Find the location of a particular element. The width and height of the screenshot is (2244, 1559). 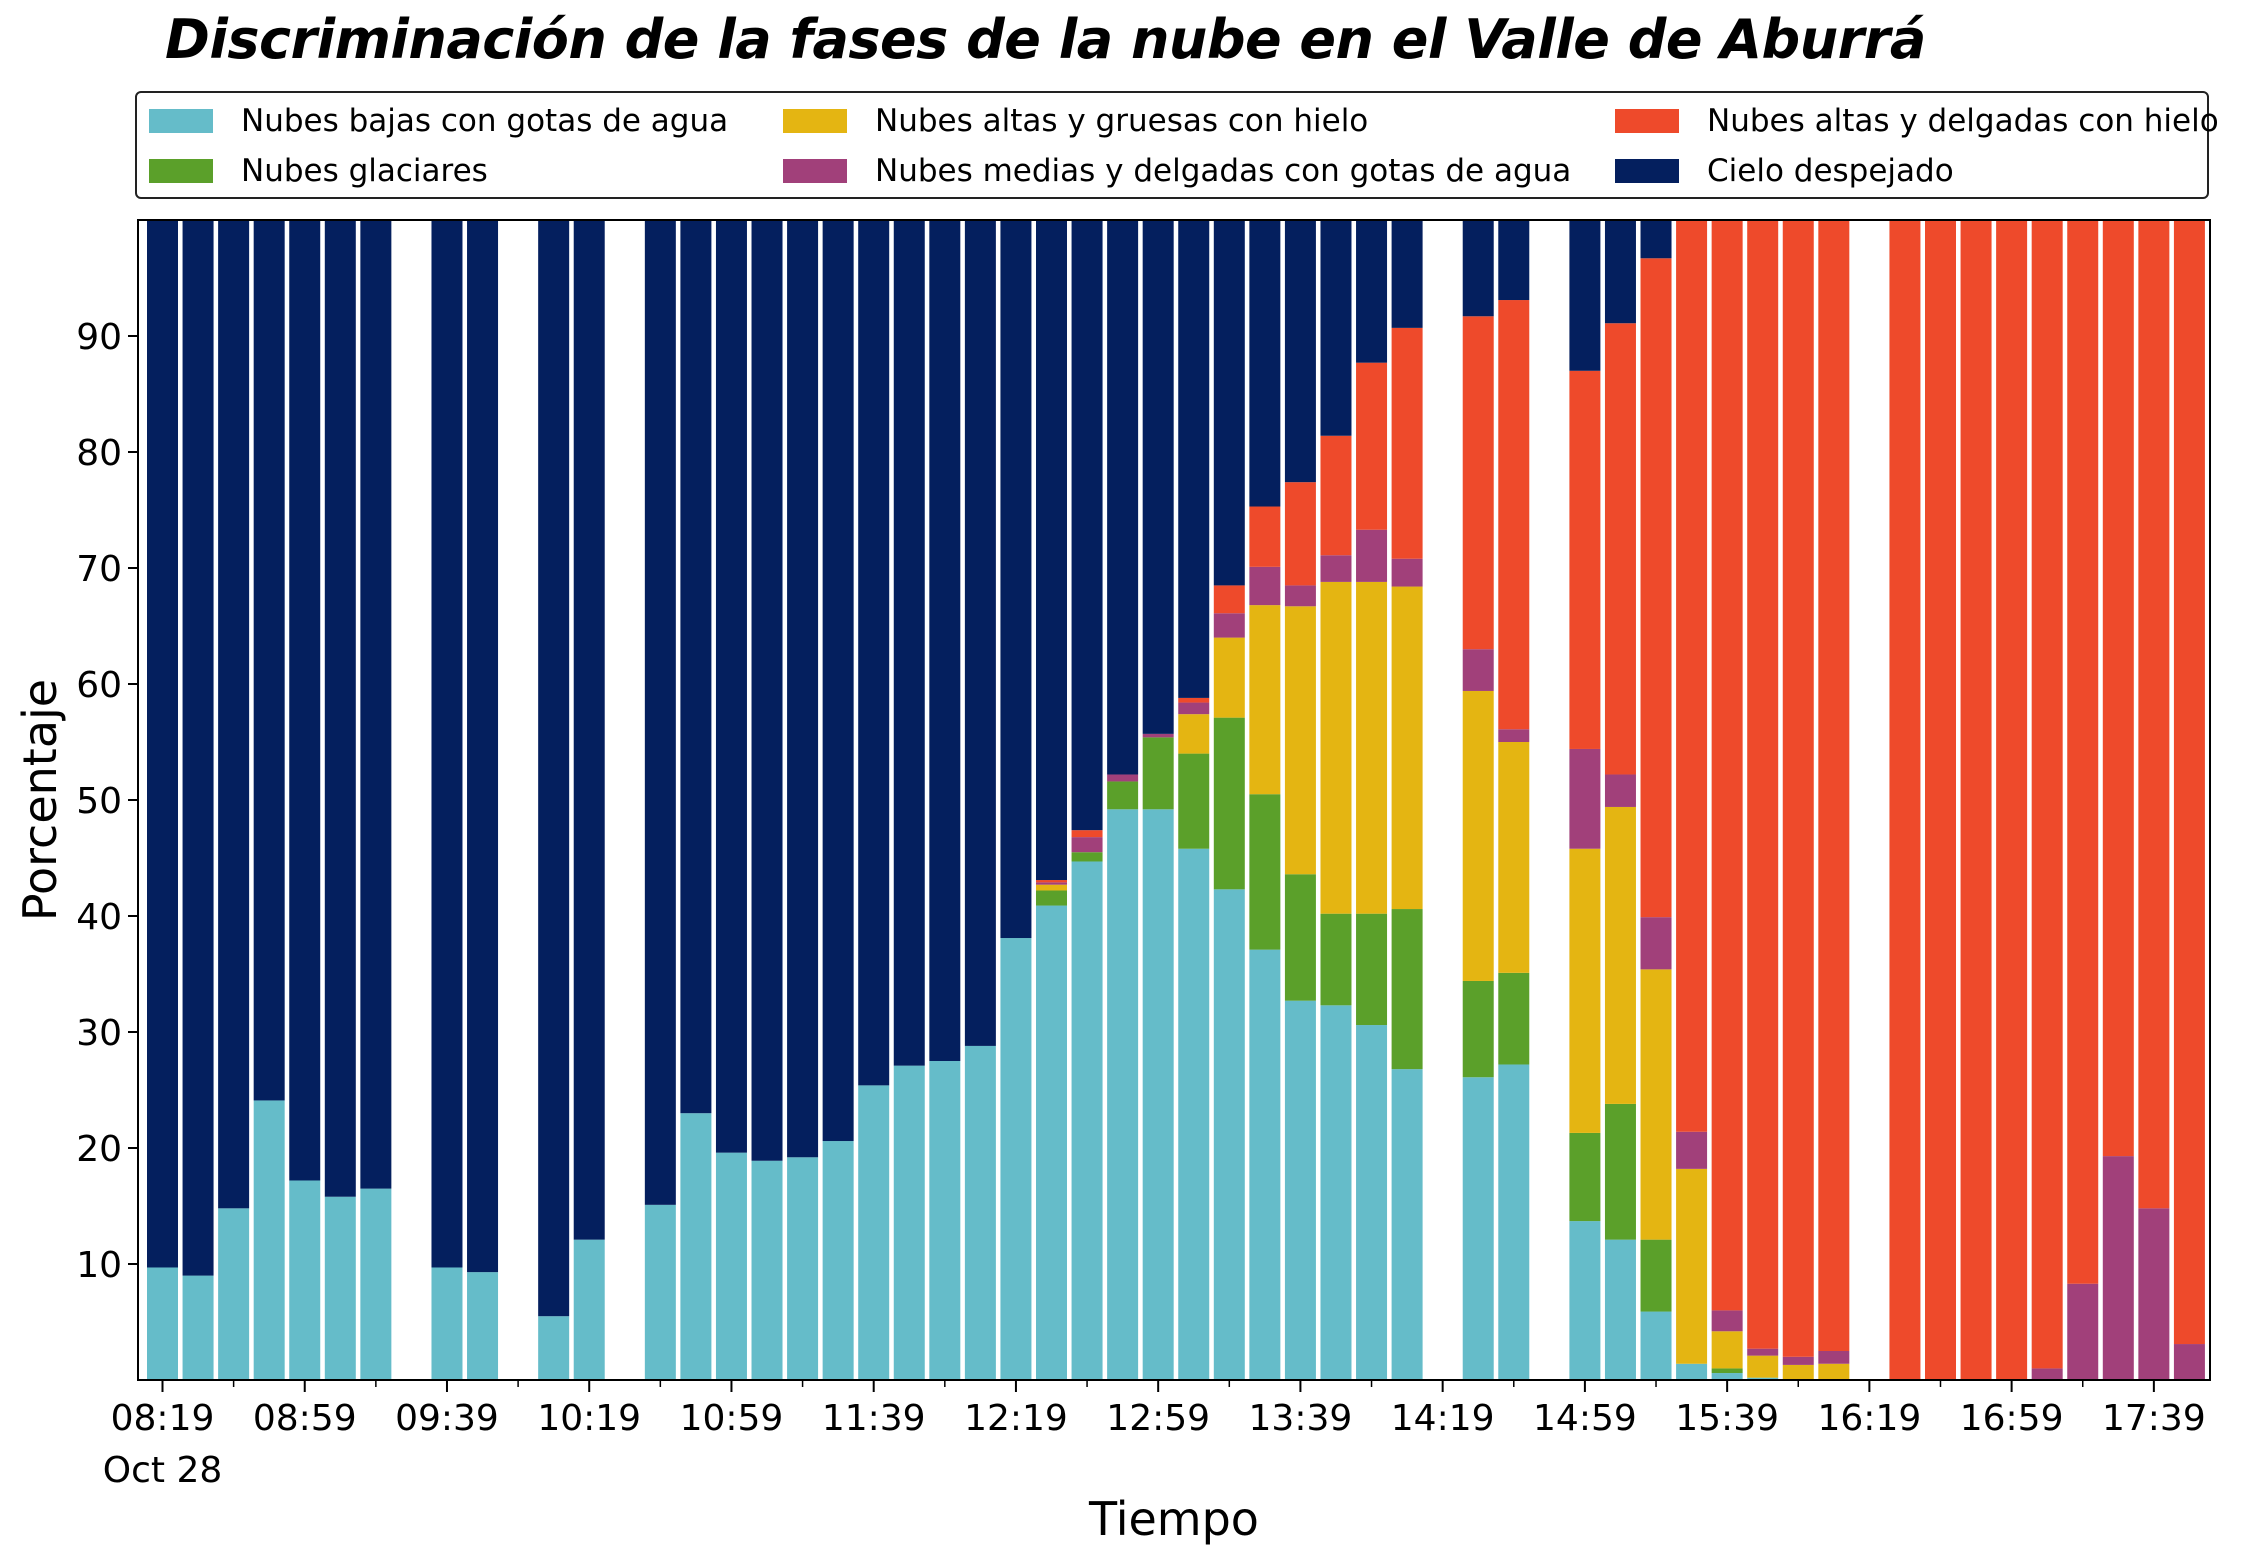

legend-swatch-nubes-glaciares is located at coordinates (181, 171).